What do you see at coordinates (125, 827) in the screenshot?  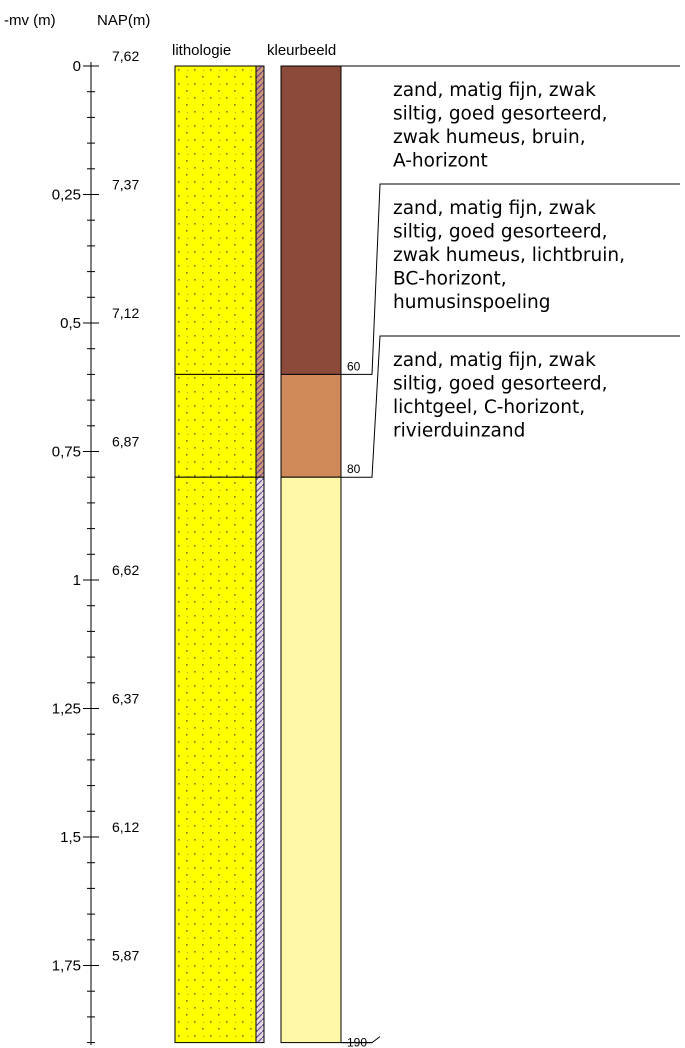 I see `nap-tick-label: 6,12` at bounding box center [125, 827].